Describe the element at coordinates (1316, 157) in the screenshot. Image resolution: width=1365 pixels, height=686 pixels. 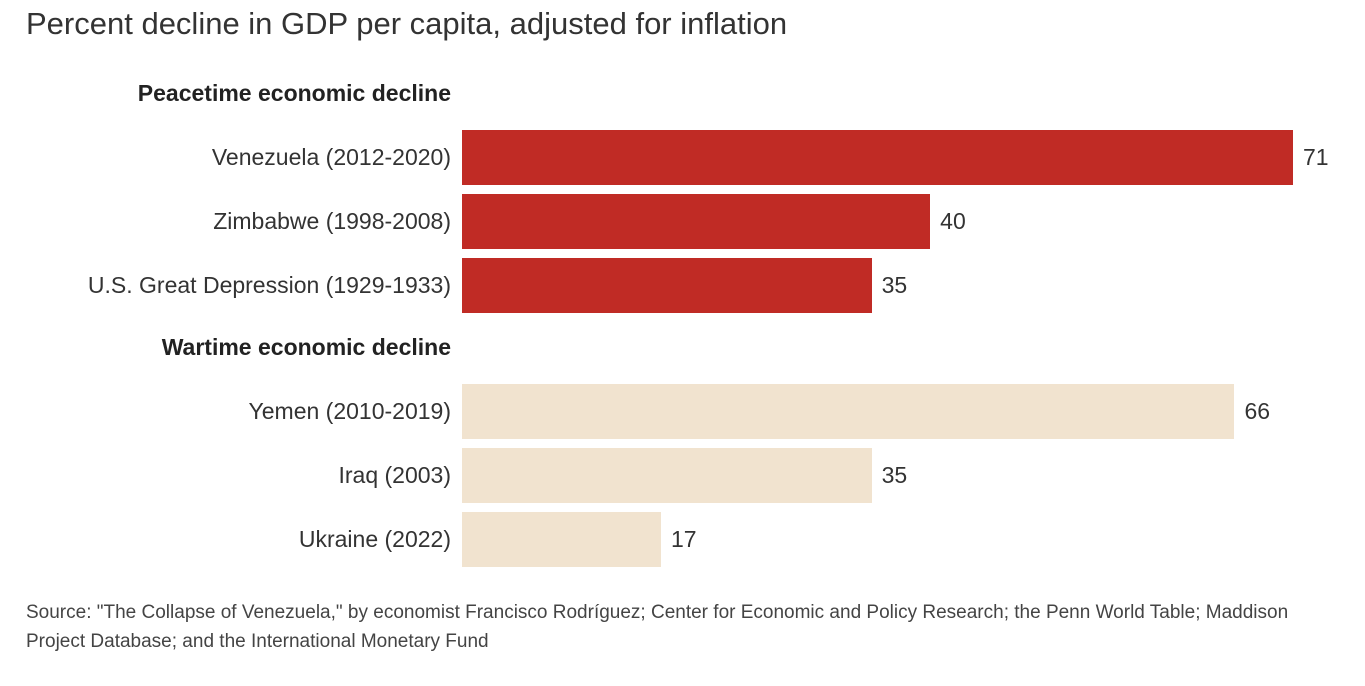
I see `value-label: 71` at that location.